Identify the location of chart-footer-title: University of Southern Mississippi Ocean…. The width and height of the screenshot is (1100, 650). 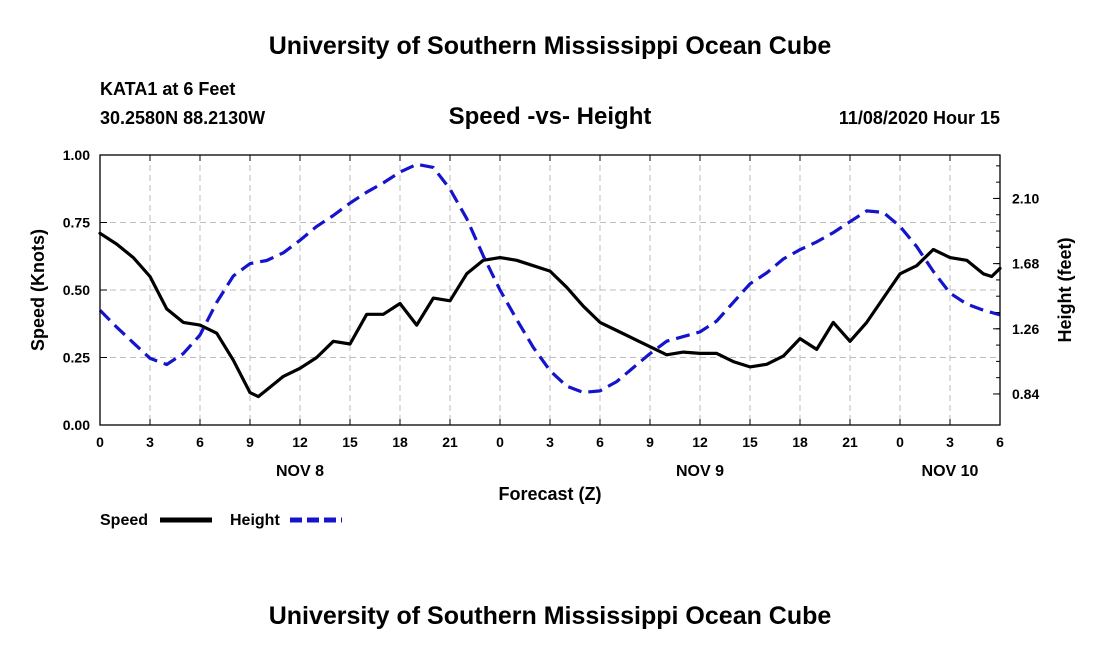
(550, 616).